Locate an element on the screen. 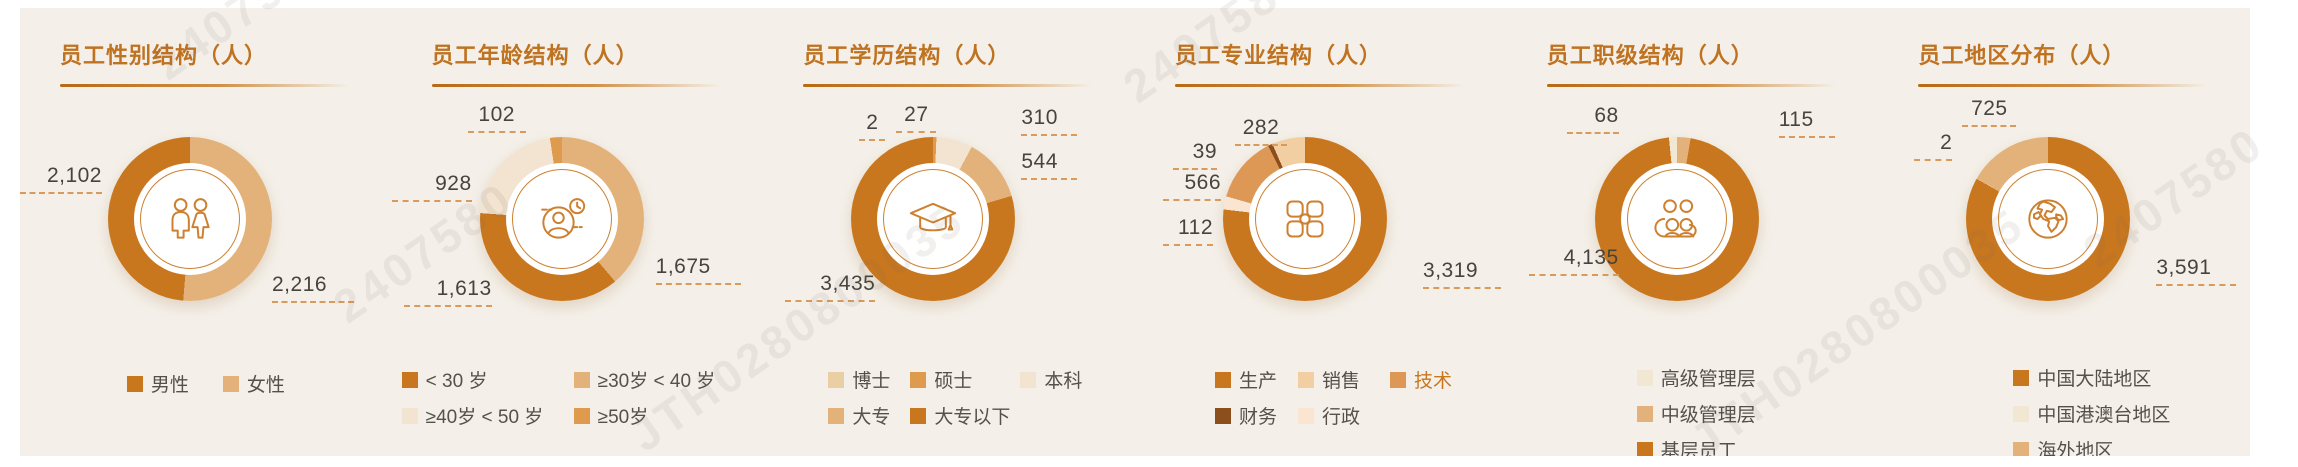  legend-item-finance: 财务 is located at coordinates (1256, 415).